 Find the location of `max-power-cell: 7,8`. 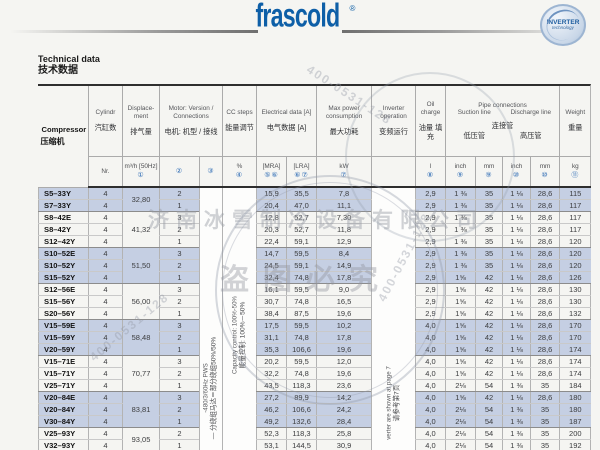

max-power-cell: 7,8 is located at coordinates (344, 193).